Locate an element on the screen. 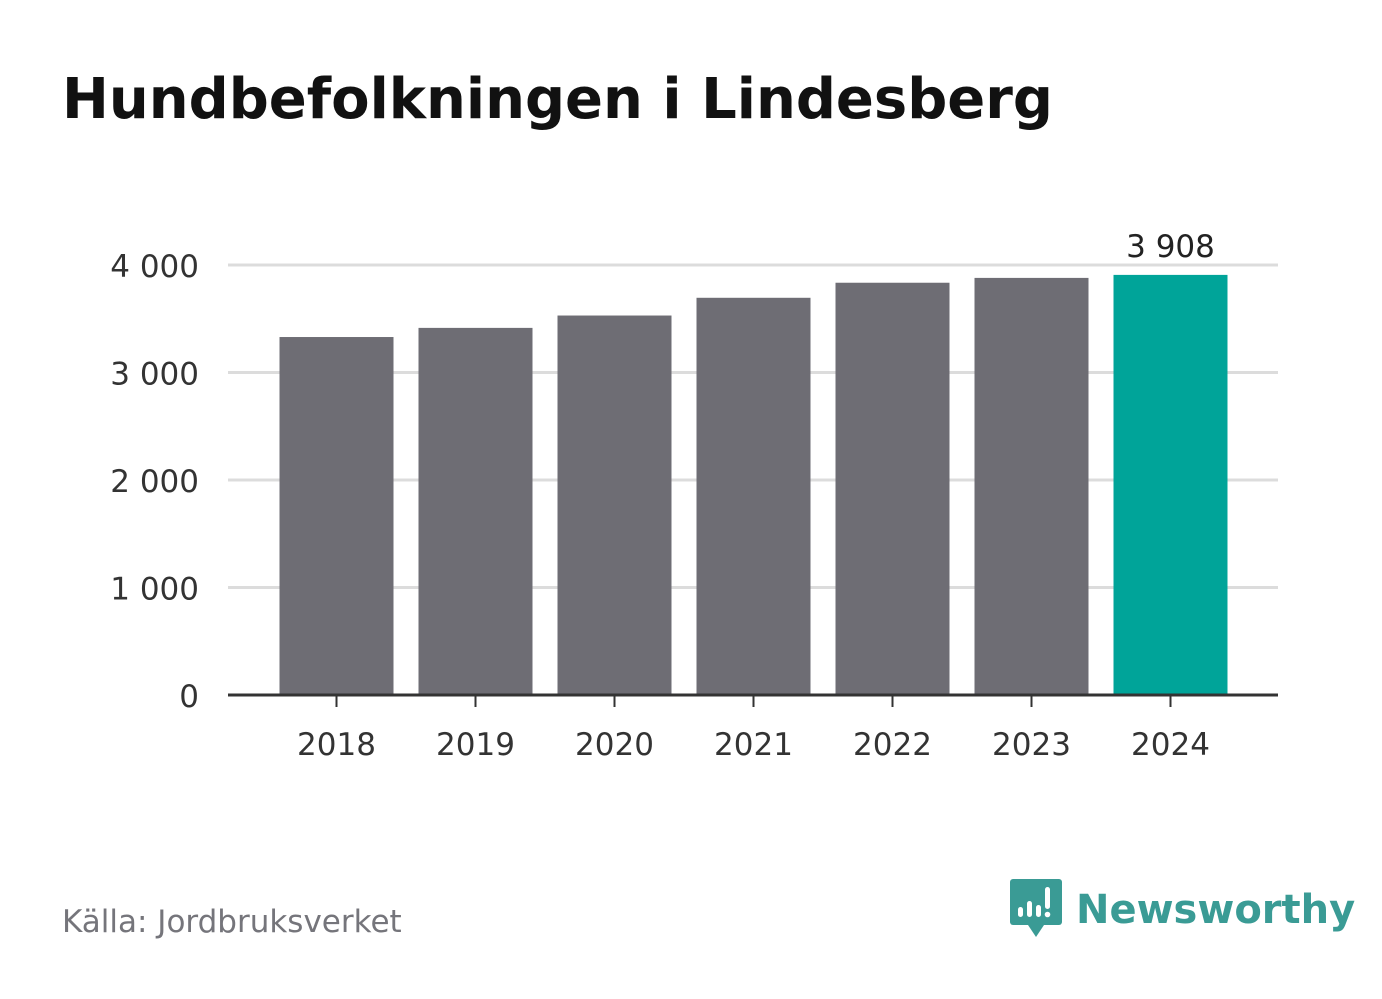 The width and height of the screenshot is (1382, 999). bar-2023 is located at coordinates (1031, 486).